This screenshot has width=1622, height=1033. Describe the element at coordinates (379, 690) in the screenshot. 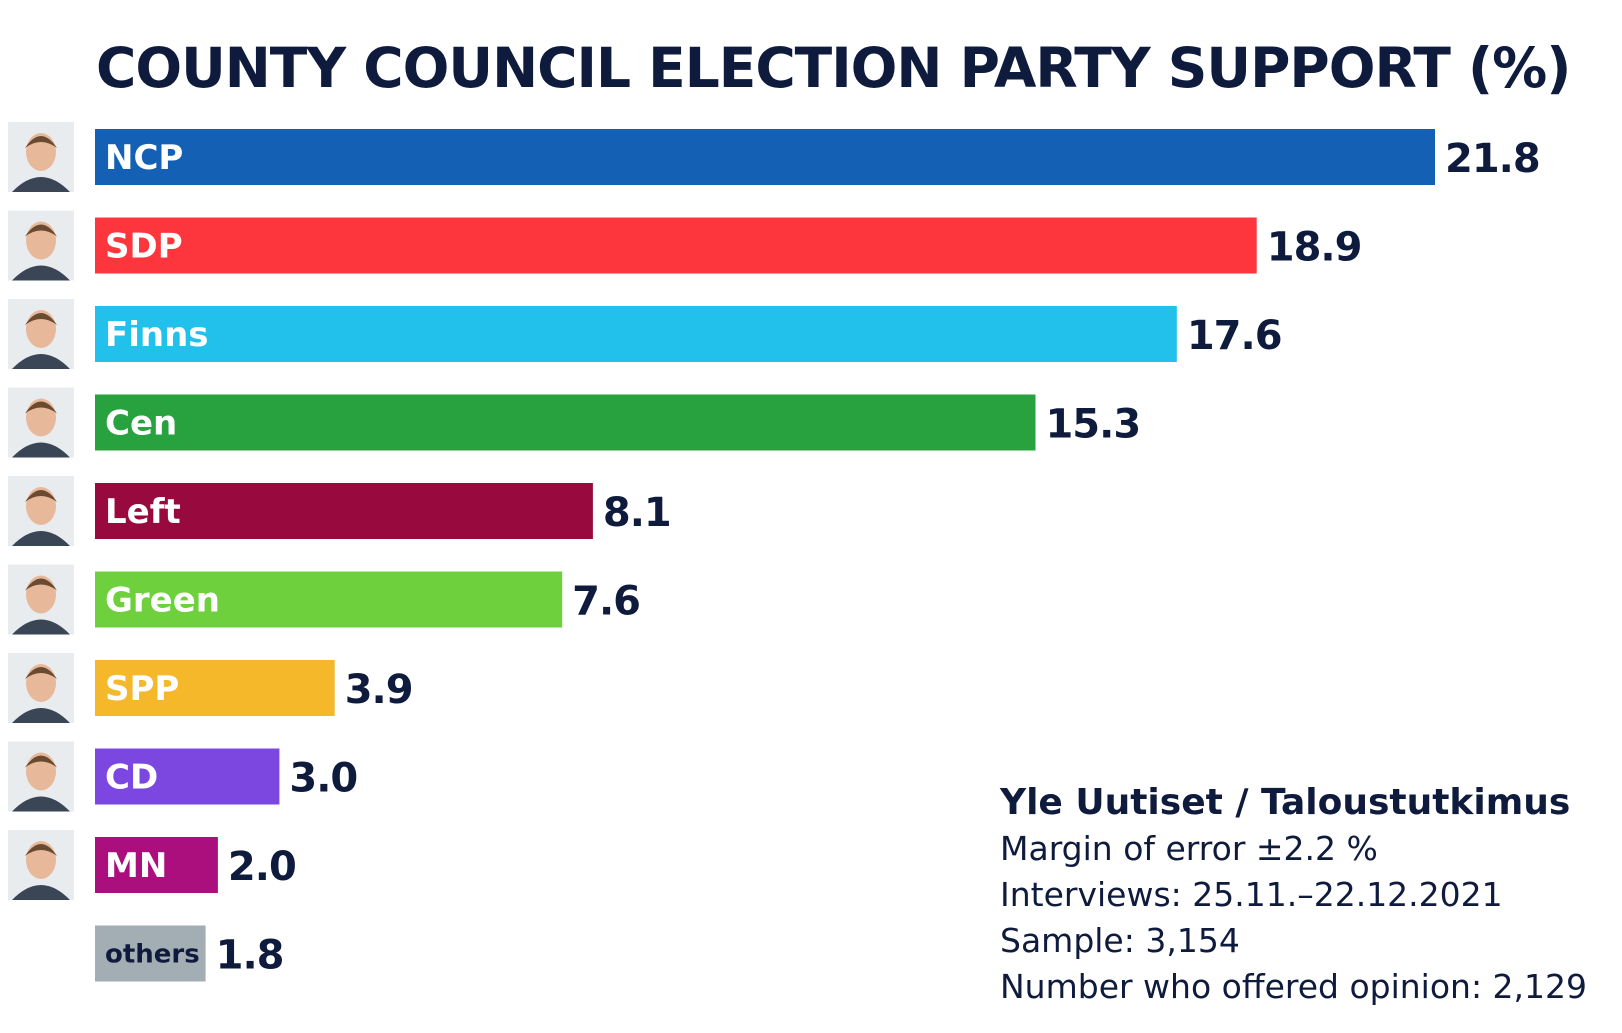

I see `value-label-spp: 3.9` at that location.